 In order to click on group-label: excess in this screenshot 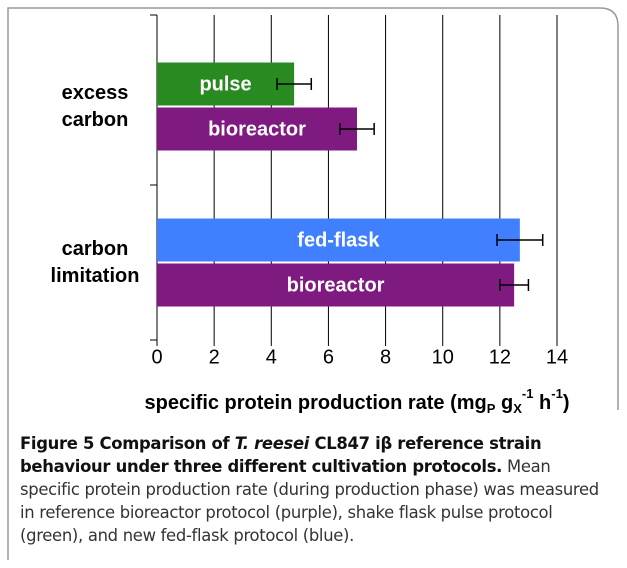, I will do `click(95, 93)`.